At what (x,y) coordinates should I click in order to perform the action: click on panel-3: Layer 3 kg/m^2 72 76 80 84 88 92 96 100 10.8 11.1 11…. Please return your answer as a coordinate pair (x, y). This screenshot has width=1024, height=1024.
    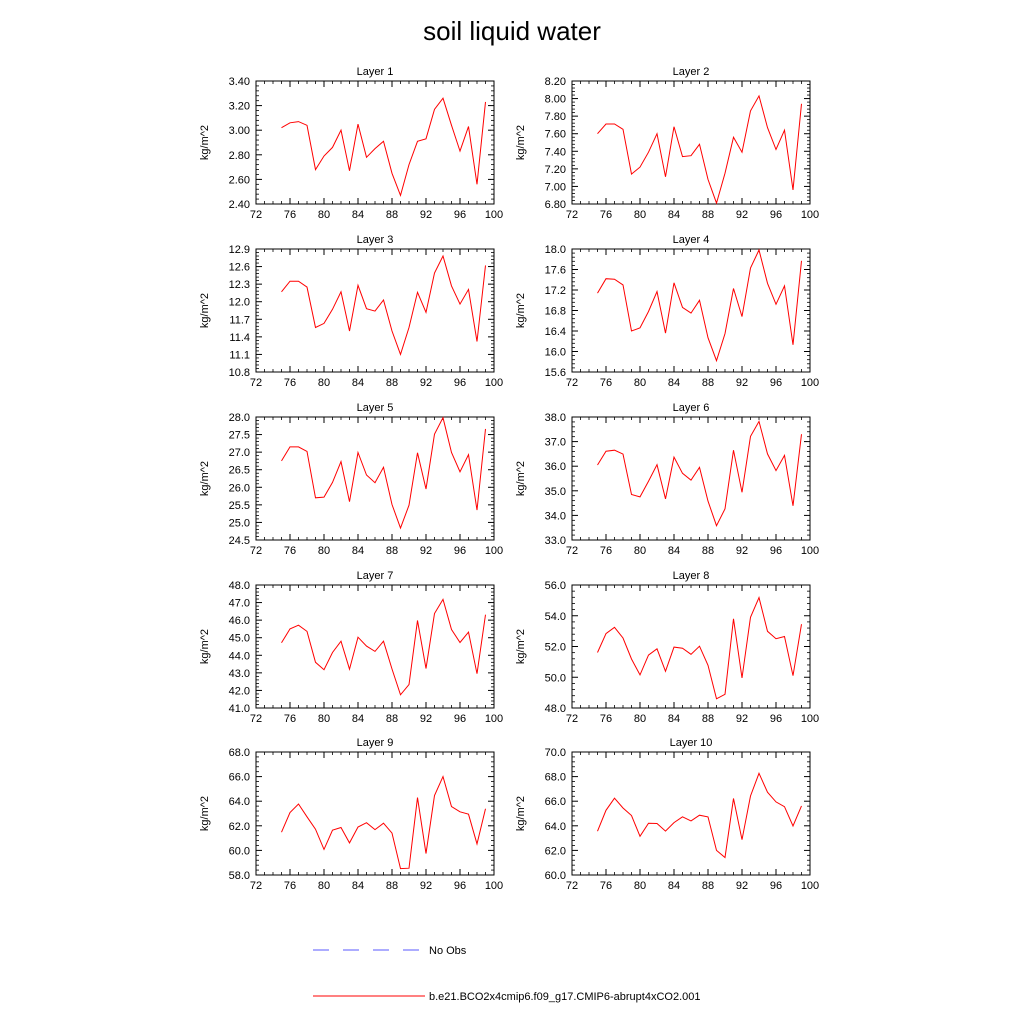
    Looking at the image, I should click on (351, 311).